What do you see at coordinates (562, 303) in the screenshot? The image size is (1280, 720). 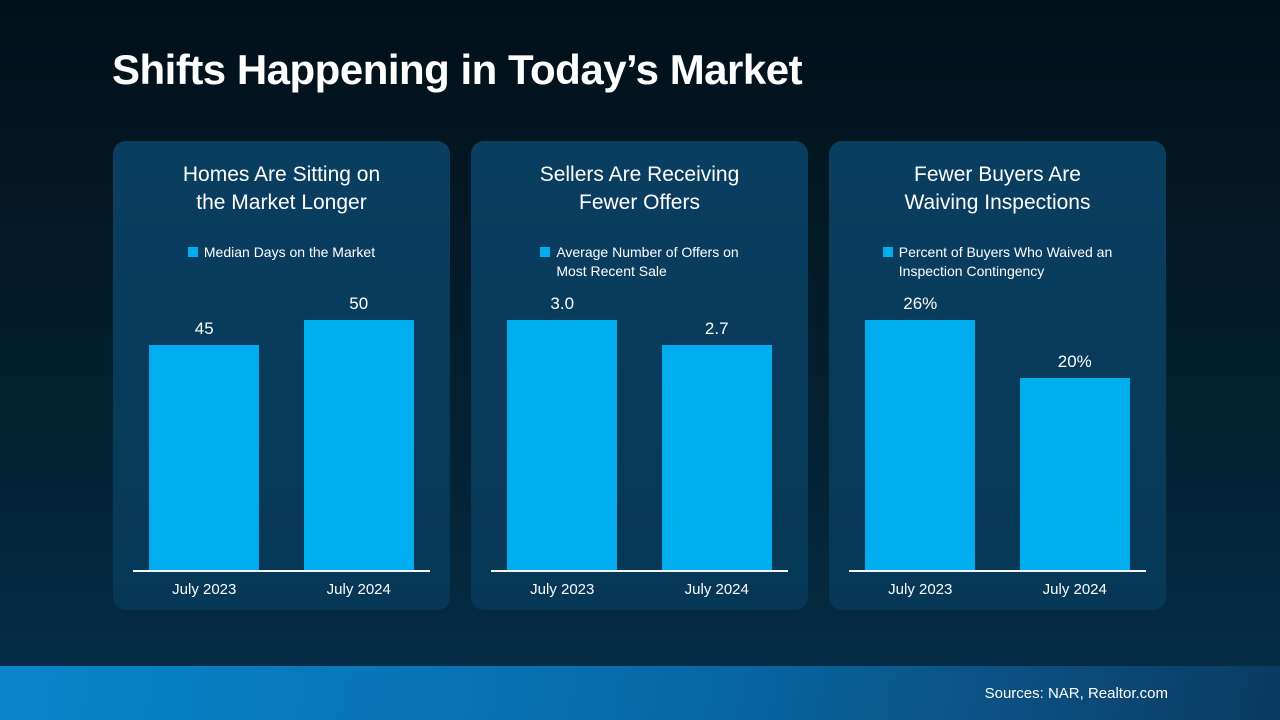 I see `bar-value-label: 3.0` at bounding box center [562, 303].